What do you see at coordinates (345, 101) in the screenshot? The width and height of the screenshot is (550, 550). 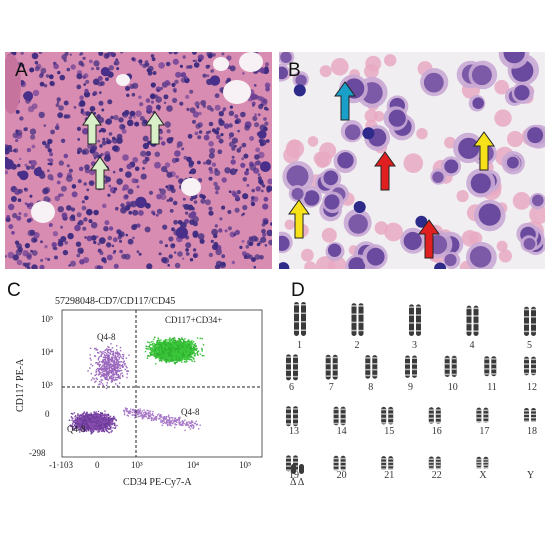 I see `arrow-teal` at bounding box center [345, 101].